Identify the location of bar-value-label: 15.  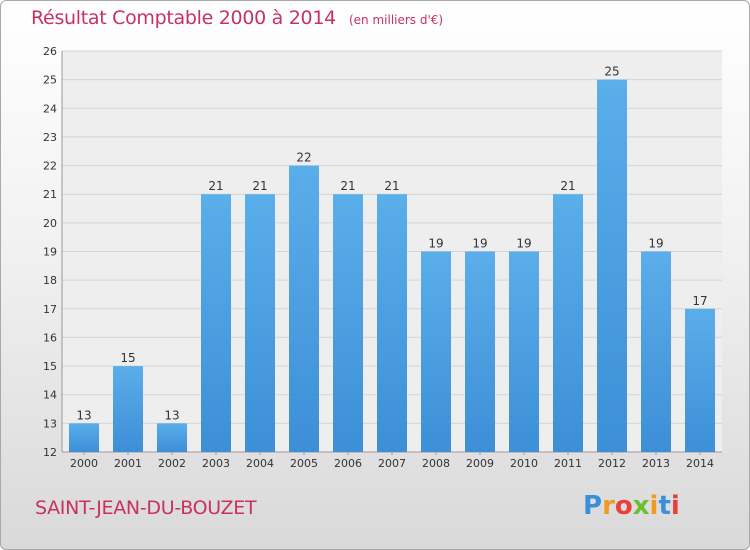
(127, 358).